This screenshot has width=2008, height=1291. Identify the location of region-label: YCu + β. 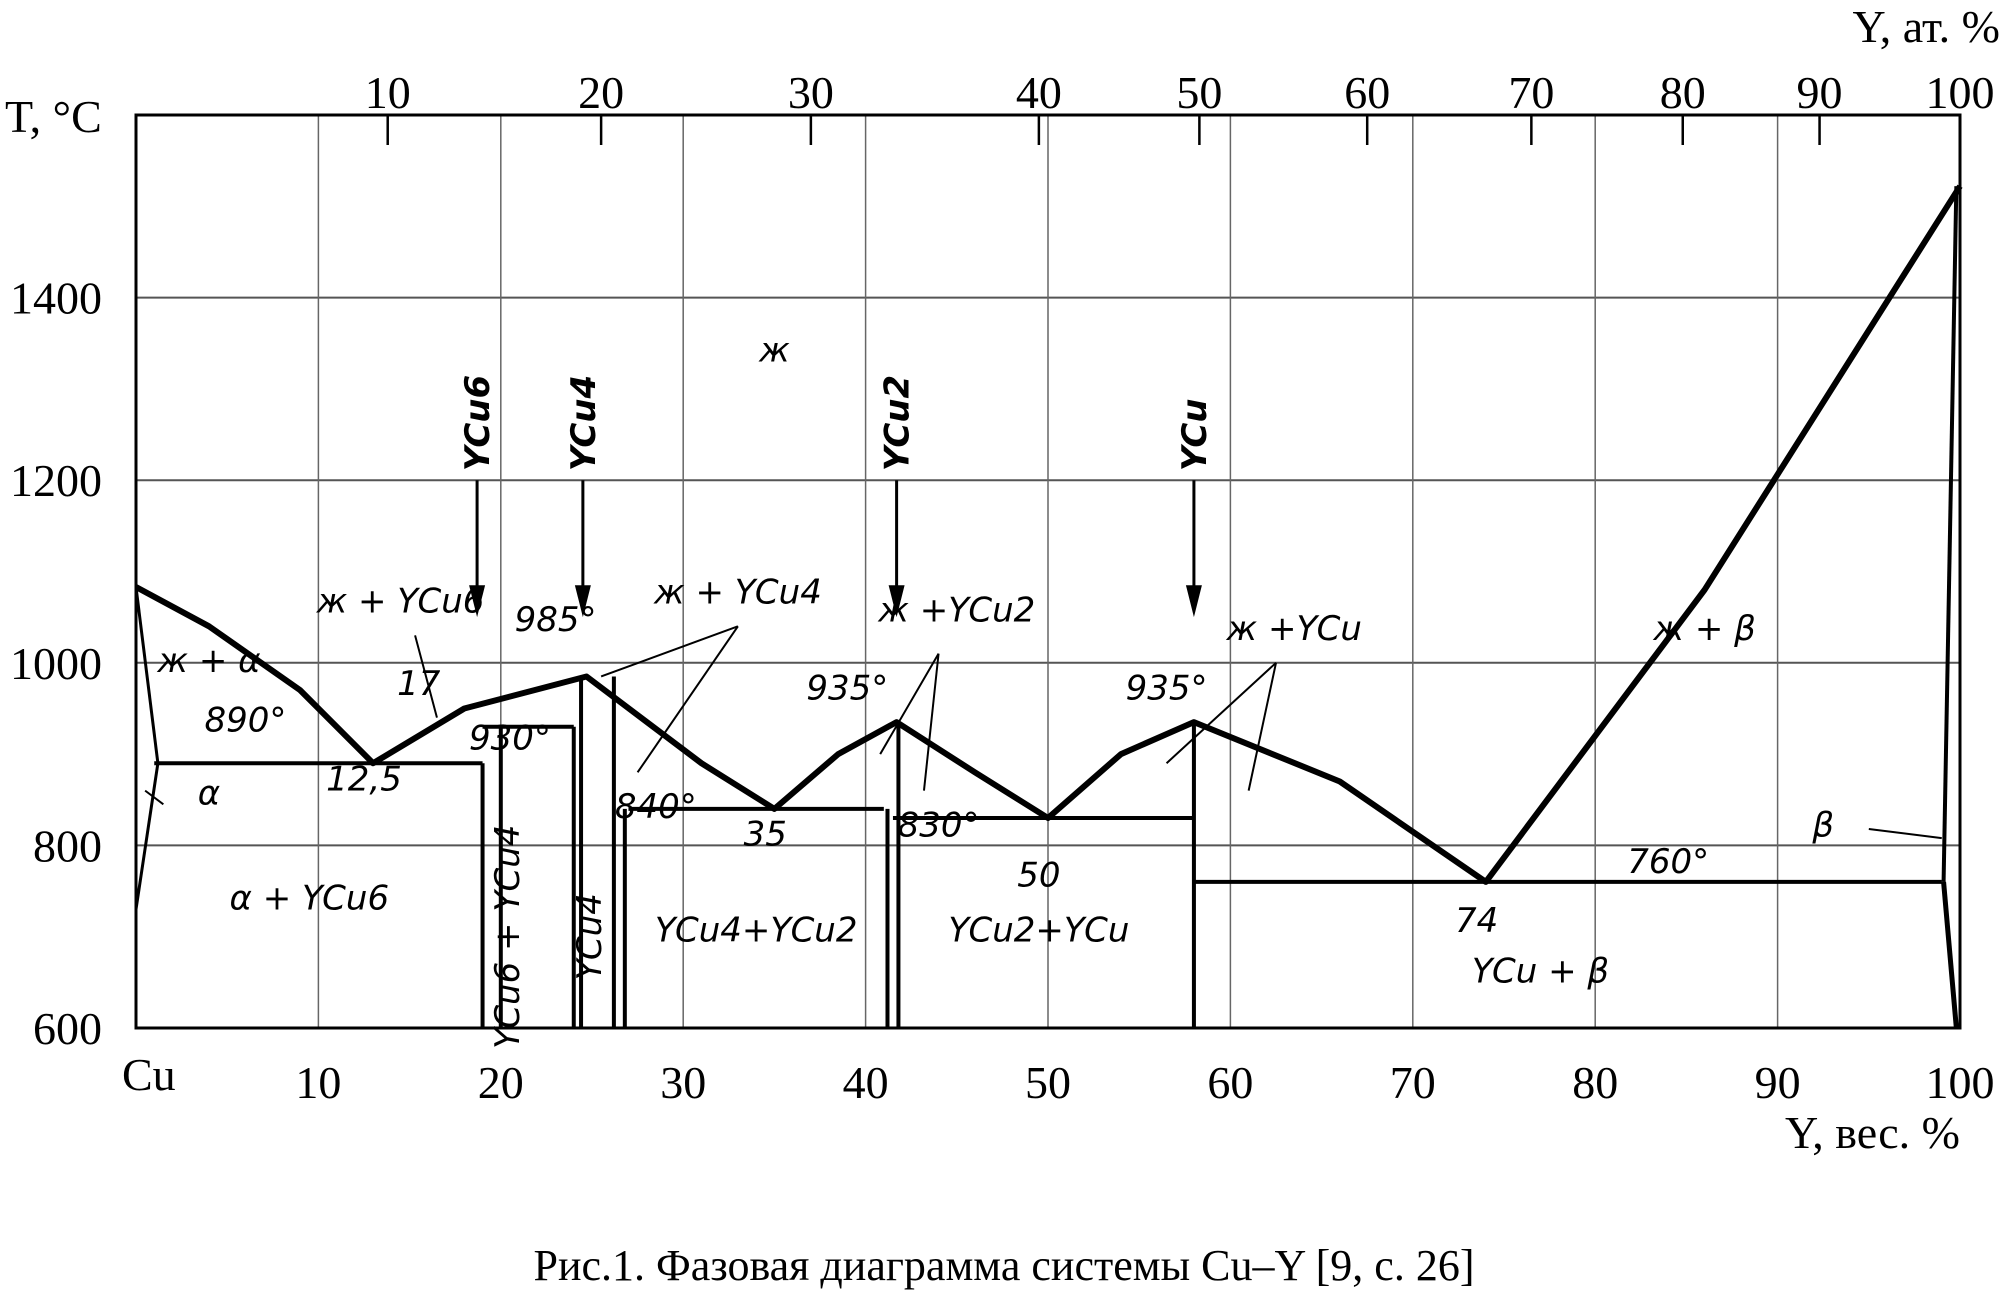
(1540, 971).